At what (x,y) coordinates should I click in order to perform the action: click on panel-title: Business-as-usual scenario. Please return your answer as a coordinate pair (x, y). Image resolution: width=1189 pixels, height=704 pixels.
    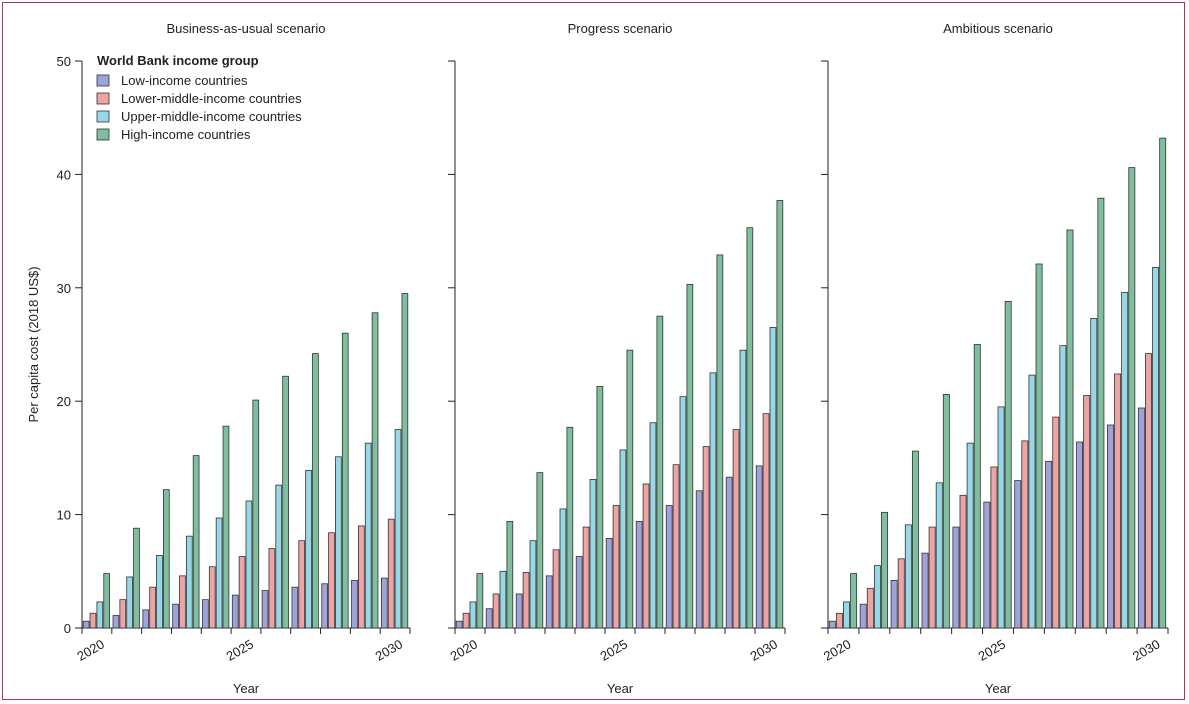
    Looking at the image, I should click on (246, 28).